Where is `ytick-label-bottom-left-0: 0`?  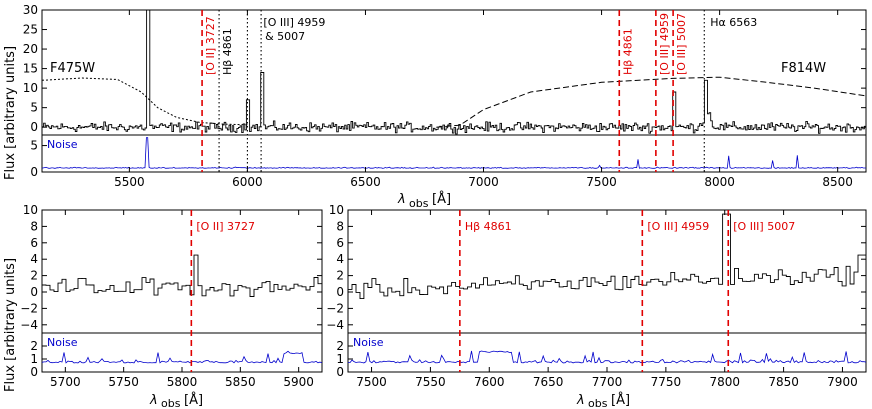 ytick-label-bottom-left-0: 0 is located at coordinates (34, 292).